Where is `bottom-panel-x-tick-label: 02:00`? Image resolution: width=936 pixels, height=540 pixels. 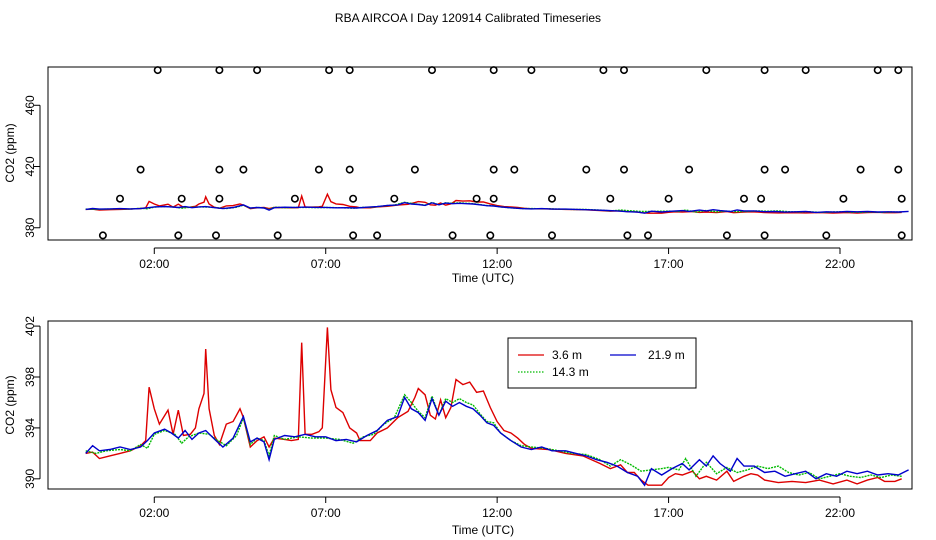 bottom-panel-x-tick-label: 02:00 is located at coordinates (154, 513).